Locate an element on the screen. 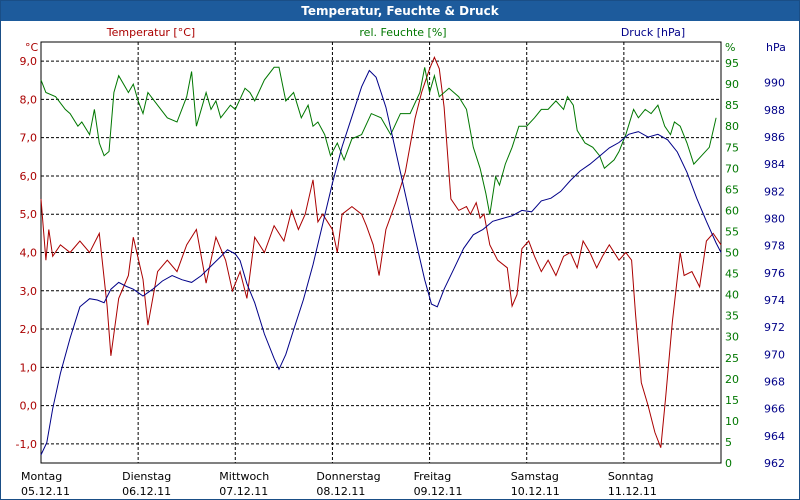 This screenshot has height=500, width=800. temperature-axis-title: Temperatur [°C] is located at coordinates (150, 32).